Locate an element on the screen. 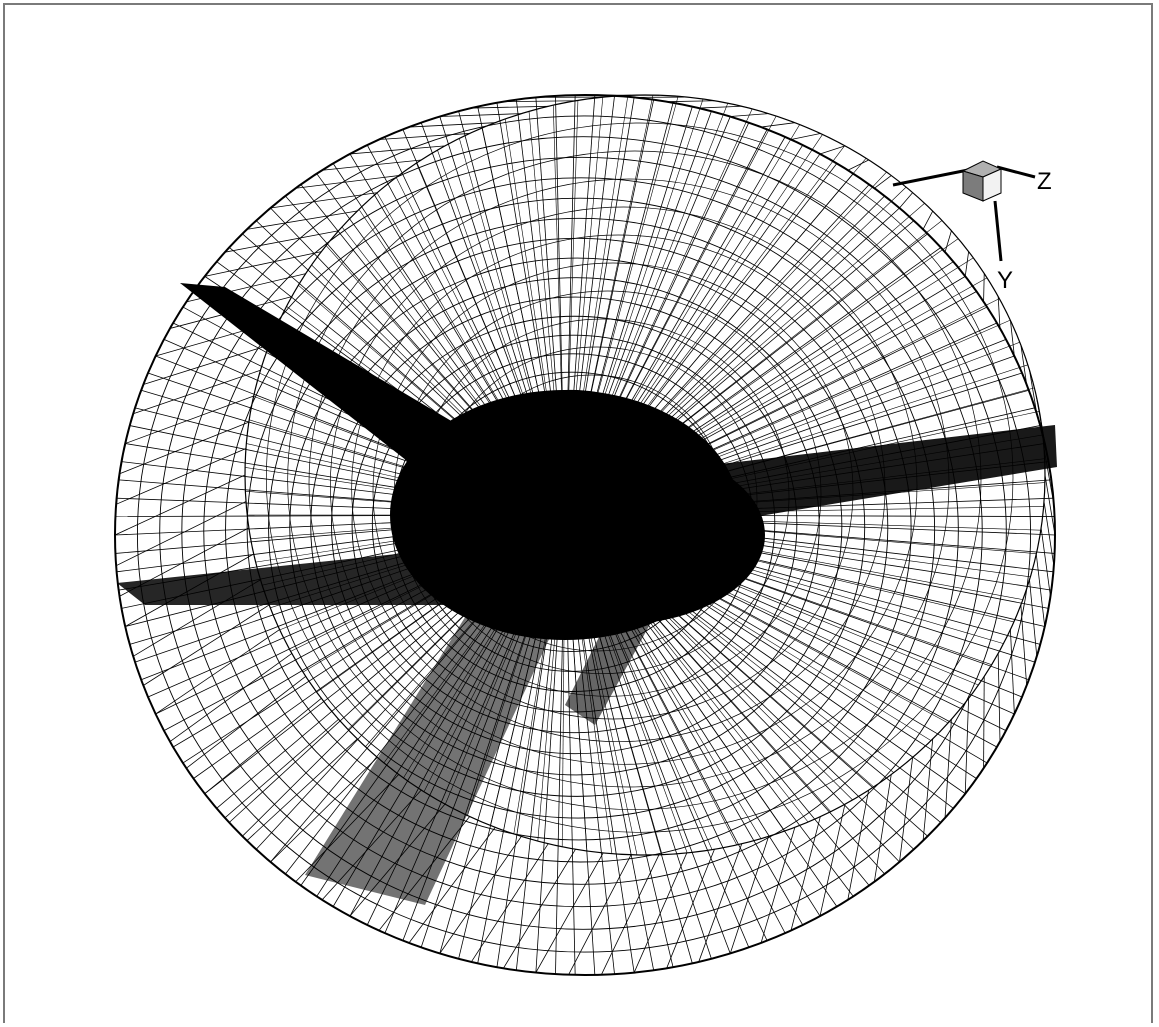 Image resolution: width=1159 pixels, height=1027 pixels. fin-right is located at coordinates (841, 475).